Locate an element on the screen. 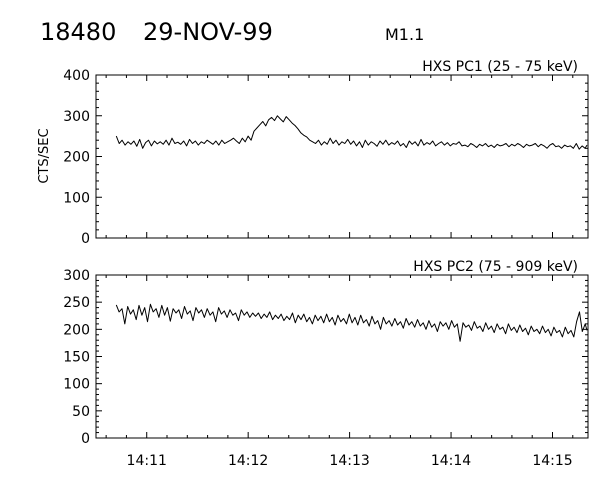  y-axis-label: CTS/SEC is located at coordinates (44, 155).